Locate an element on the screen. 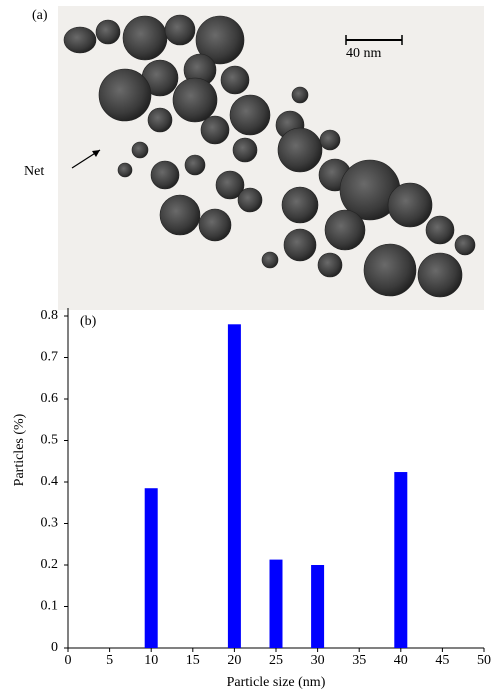 The height and width of the screenshot is (692, 494). scale-bar-label: 40 nm is located at coordinates (364, 53).